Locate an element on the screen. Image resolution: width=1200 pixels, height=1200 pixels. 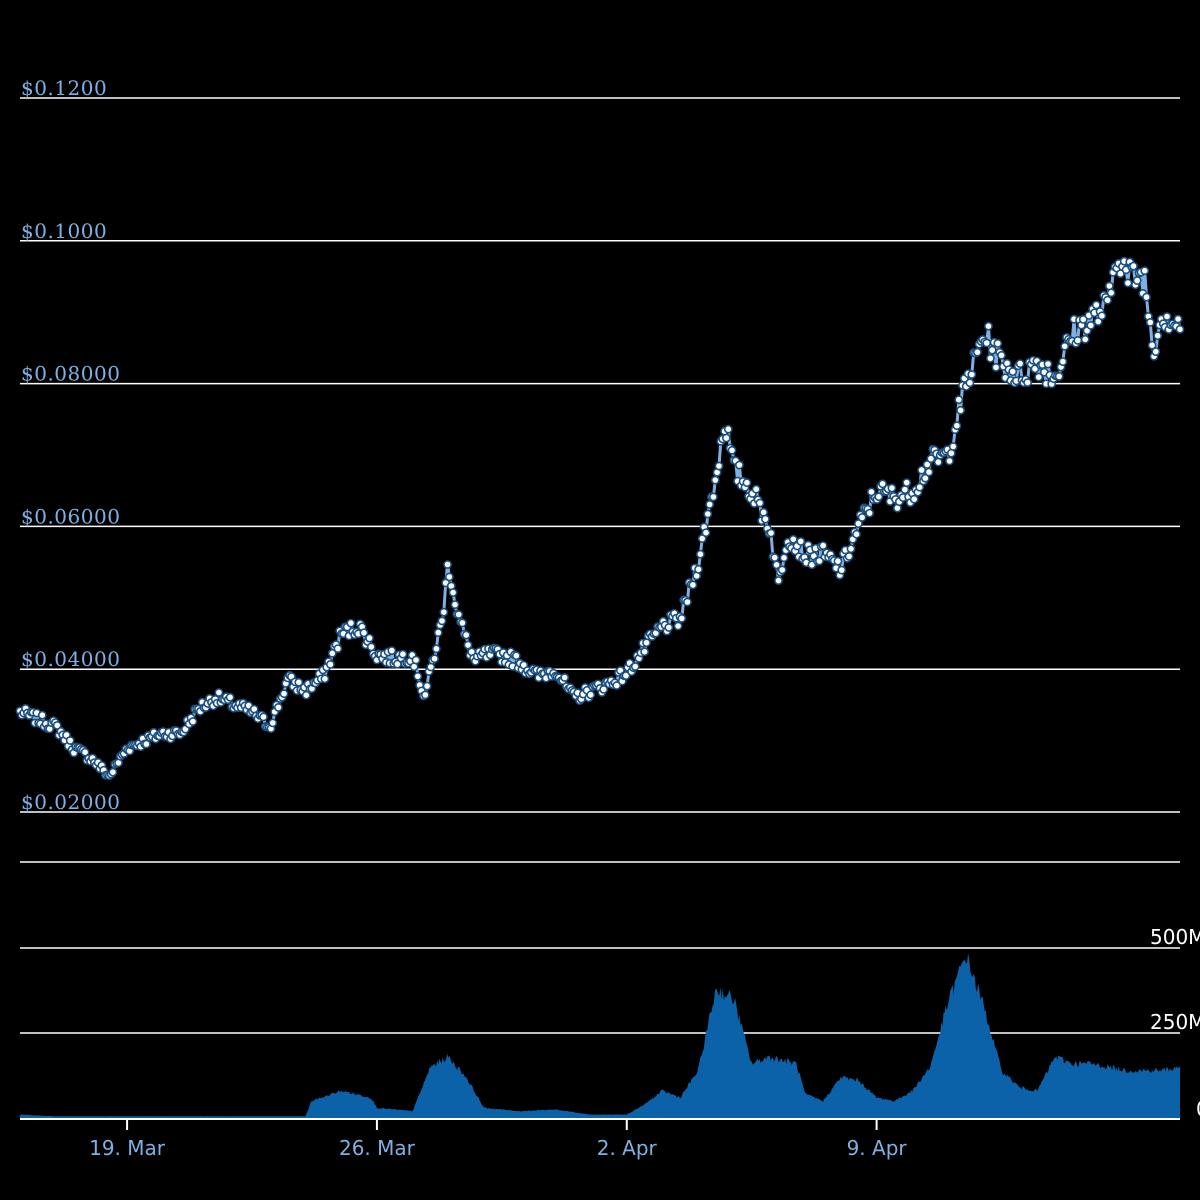
volume-y-axis-ticks: 500M 250M 0 is located at coordinates (1175, 1023).